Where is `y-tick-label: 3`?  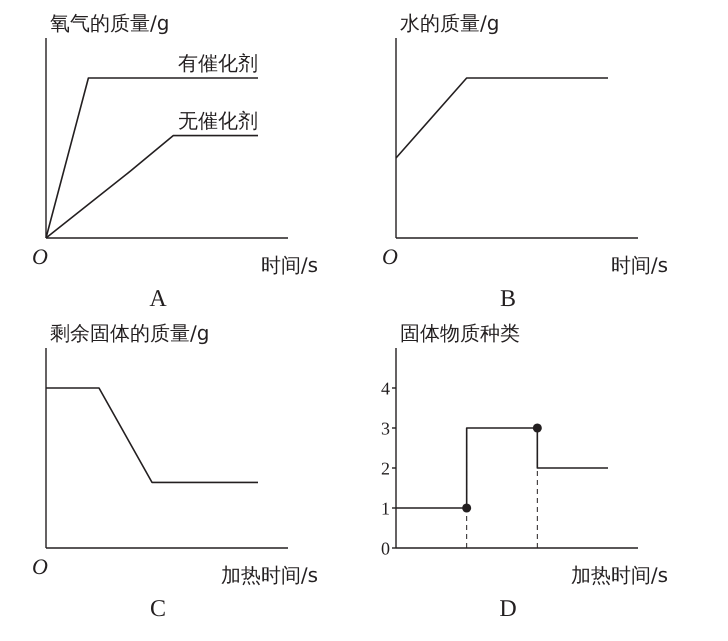 y-tick-label: 3 is located at coordinates (385, 428).